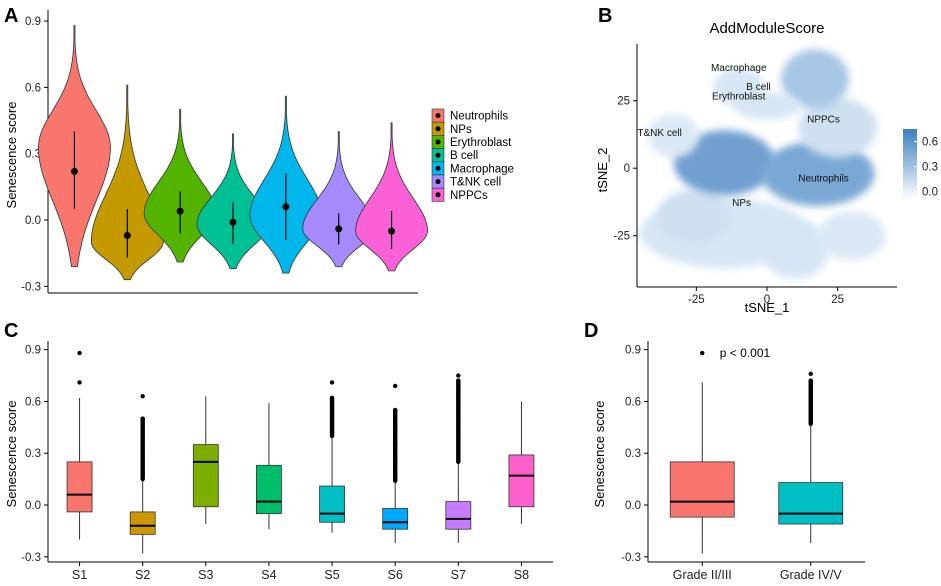  Describe the element at coordinates (33, 351) in the screenshot. I see `panel-c-y-tick-label: 0.9` at that location.